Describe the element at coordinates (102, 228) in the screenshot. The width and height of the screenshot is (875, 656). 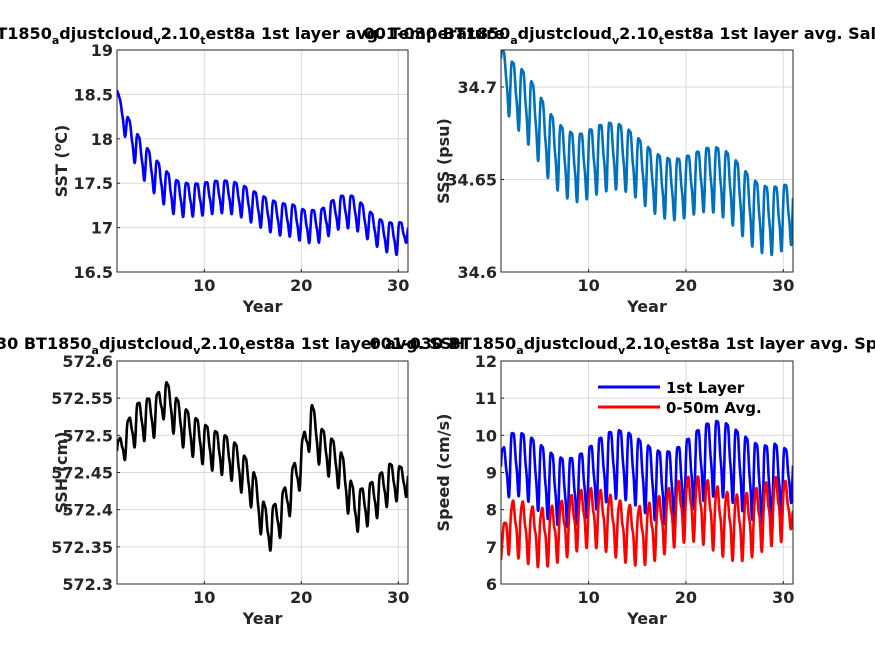
I see `y-tick-label: 17` at that location.